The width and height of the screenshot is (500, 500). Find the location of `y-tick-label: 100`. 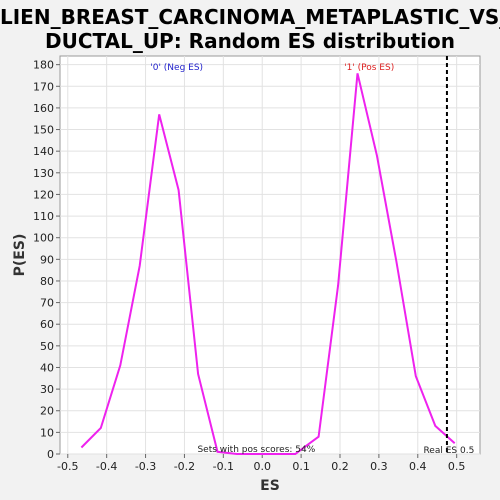

y-tick-label: 100 is located at coordinates (43, 238).